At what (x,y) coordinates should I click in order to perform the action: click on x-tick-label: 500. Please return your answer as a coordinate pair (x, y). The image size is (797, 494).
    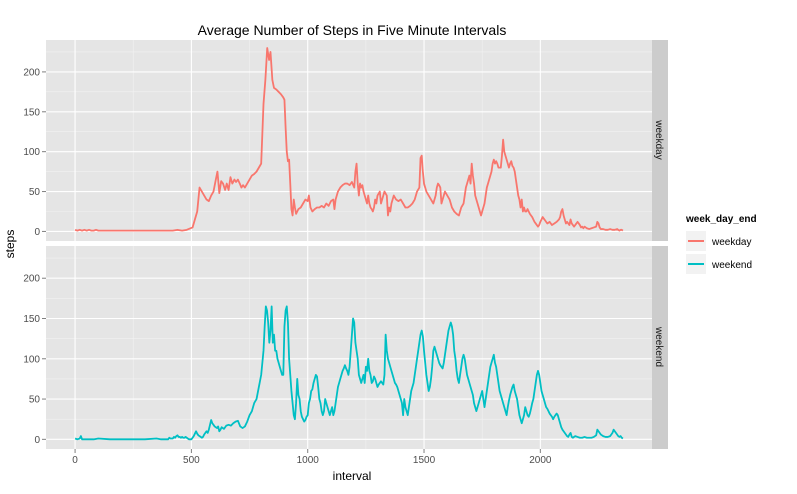
    Looking at the image, I should click on (191, 460).